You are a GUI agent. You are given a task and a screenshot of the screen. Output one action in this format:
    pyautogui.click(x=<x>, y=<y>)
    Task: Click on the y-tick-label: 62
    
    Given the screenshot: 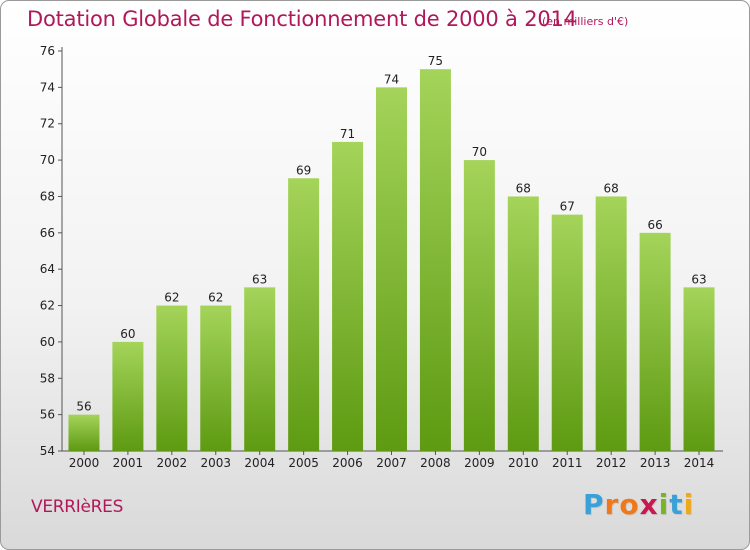 What is the action you would take?
    pyautogui.click(x=47, y=306)
    